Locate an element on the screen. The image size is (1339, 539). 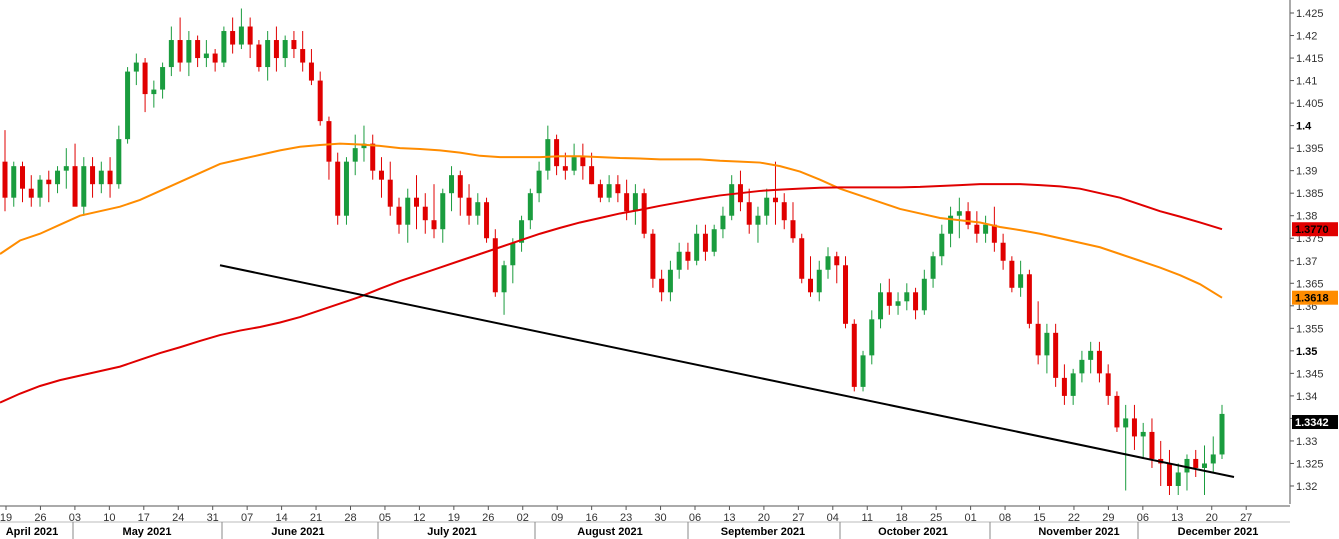
price-tick-label: 1.32 is located at coordinates (1306, 487).